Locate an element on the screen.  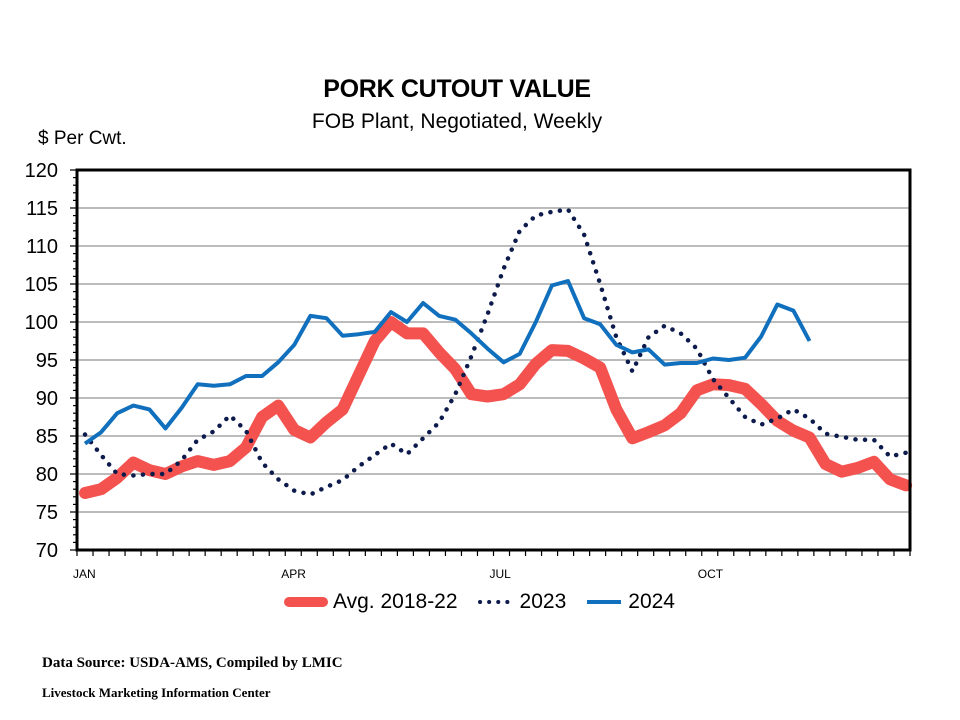
y-axis-ticks: 70 75 80 85 90 95 100 105 110 115 120 is located at coordinates (51, 361).